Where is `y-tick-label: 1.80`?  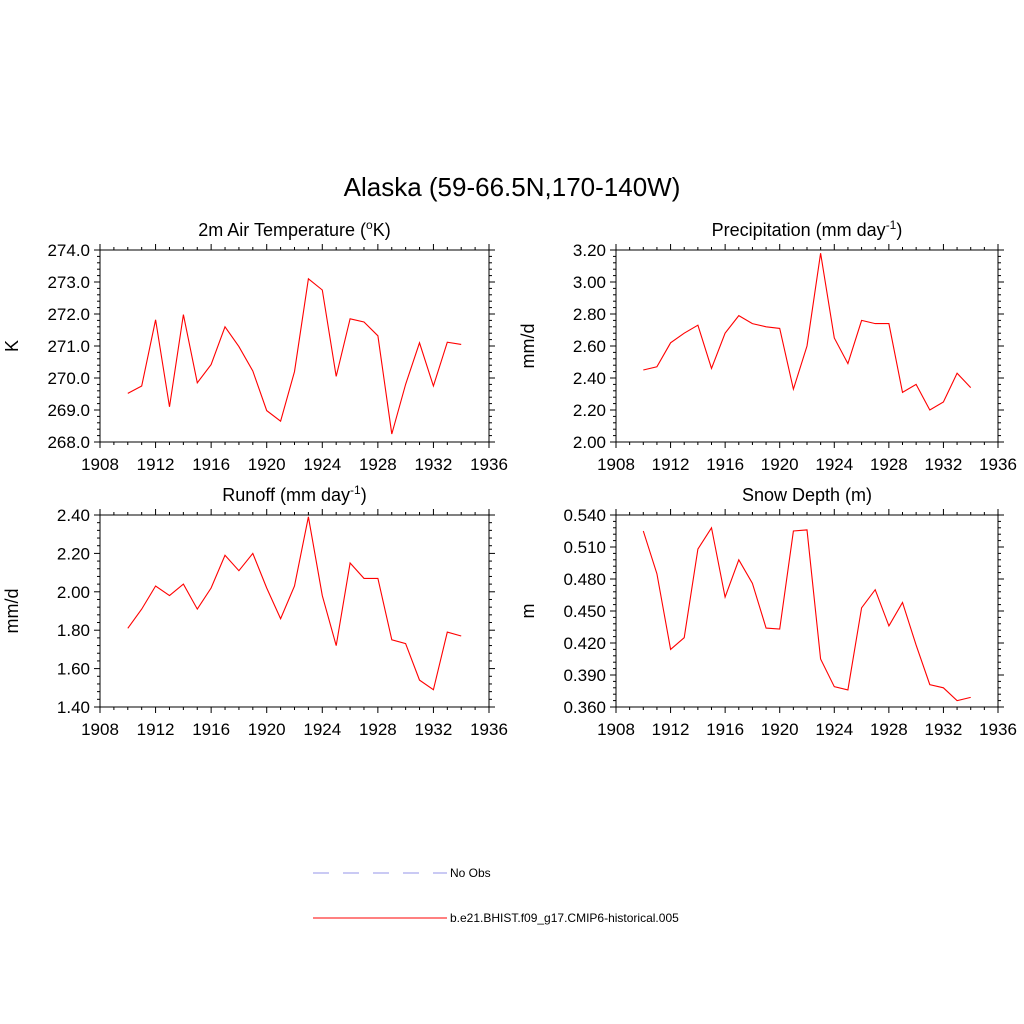 y-tick-label: 1.80 is located at coordinates (73, 630).